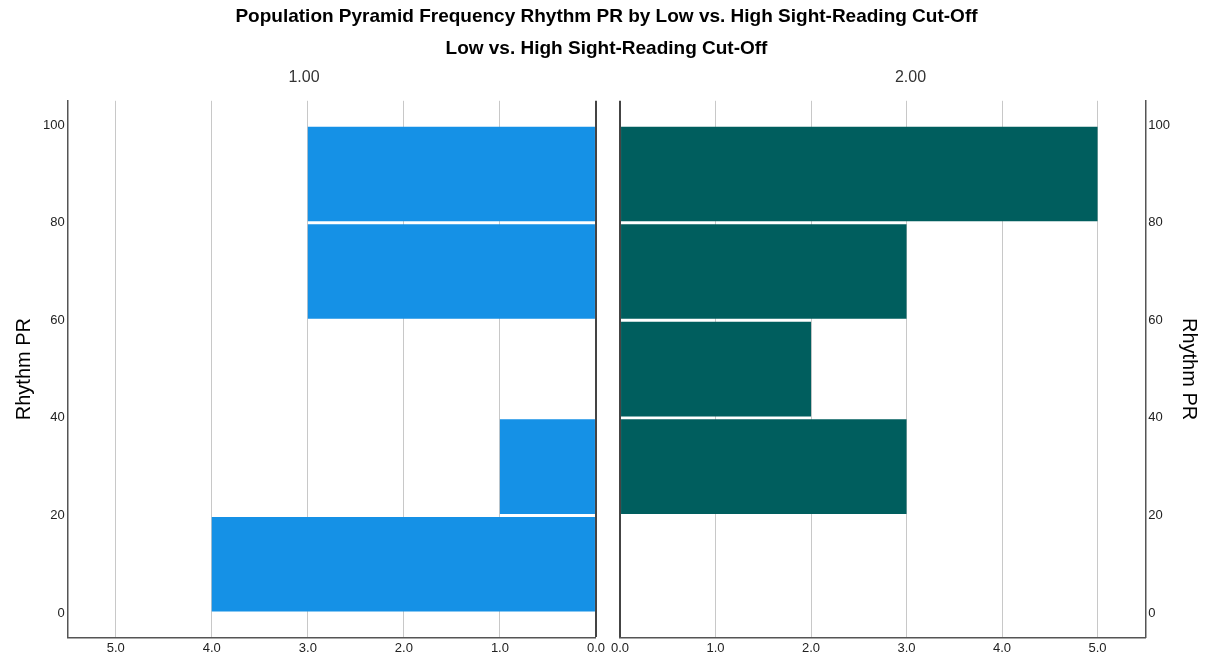  Describe the element at coordinates (606, 48) in the screenshot. I see `chart-subtitle: Low vs. High Sight-Reading Cut-Off` at that location.